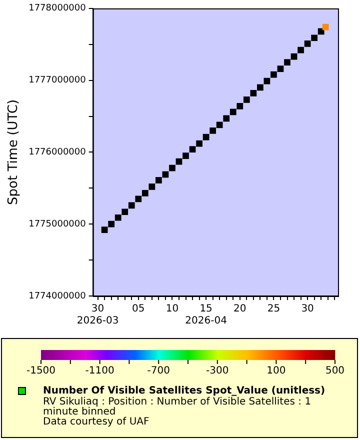 The image size is (360, 440). I want to click on color-bar-label: 500, so click(335, 371).